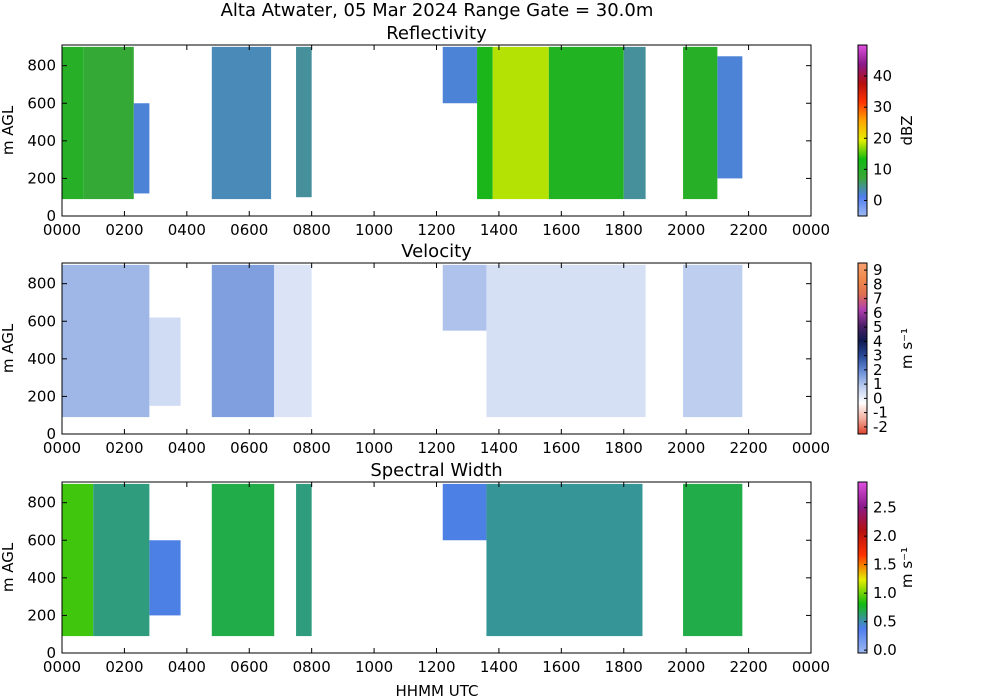 Image resolution: width=1000 pixels, height=700 pixels. Describe the element at coordinates (312, 667) in the screenshot. I see `spectral-width-x-tick-label: 0800` at that location.